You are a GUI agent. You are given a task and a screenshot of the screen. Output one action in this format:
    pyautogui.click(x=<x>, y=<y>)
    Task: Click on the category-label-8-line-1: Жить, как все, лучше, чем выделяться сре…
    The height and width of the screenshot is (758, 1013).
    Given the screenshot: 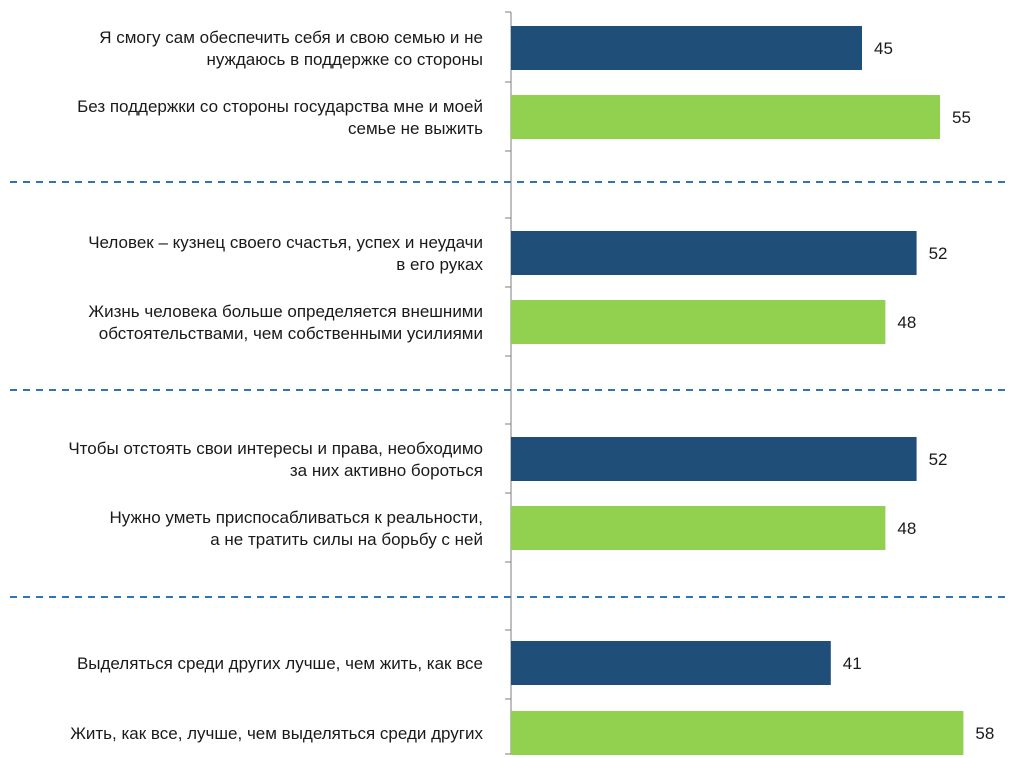 What is the action you would take?
    pyautogui.click(x=276, y=733)
    